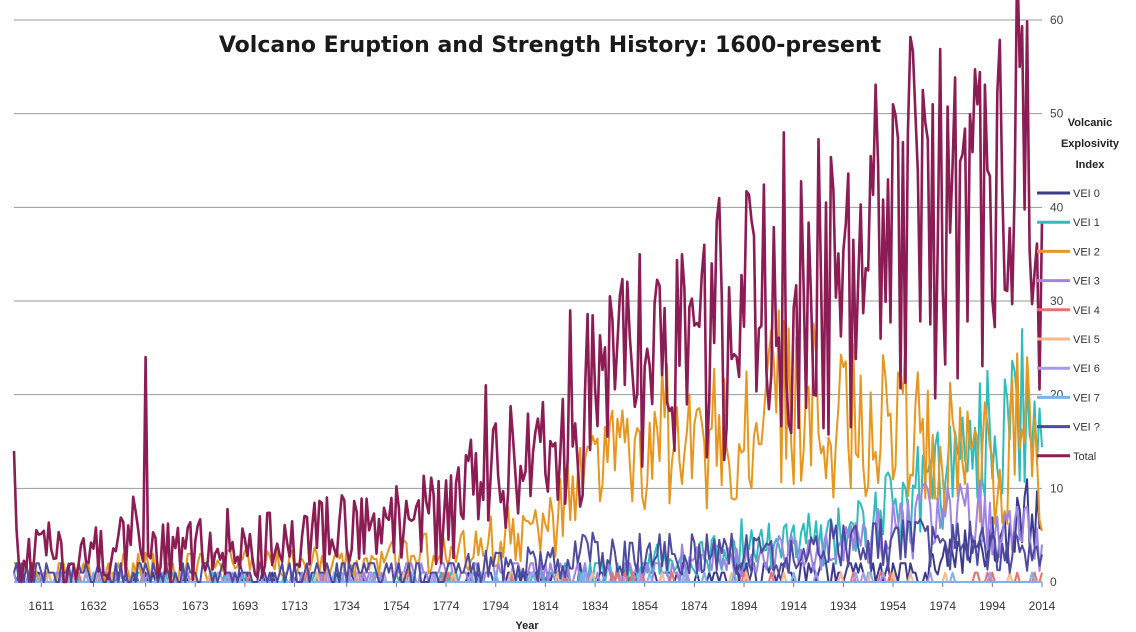 Image resolution: width=1136 pixels, height=632 pixels. I want to click on y-tick-label: 50, so click(1057, 114).